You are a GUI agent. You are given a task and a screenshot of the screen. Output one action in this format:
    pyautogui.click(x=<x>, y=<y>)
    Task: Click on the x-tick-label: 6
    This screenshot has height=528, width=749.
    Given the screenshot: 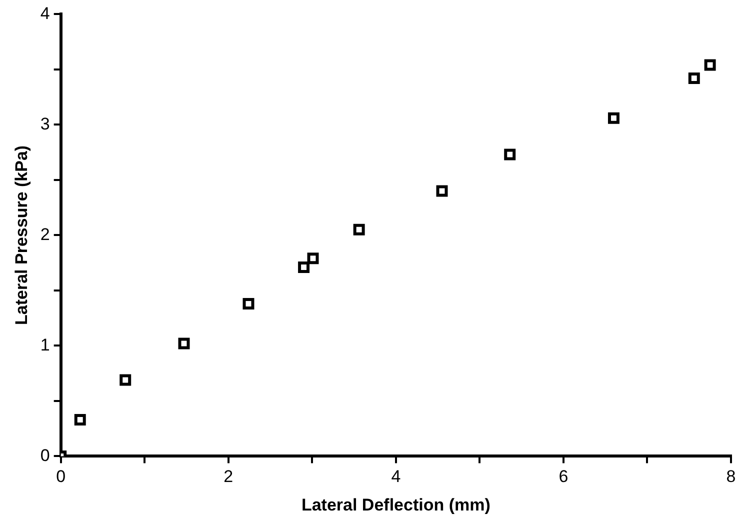 What is the action you would take?
    pyautogui.click(x=563, y=476)
    